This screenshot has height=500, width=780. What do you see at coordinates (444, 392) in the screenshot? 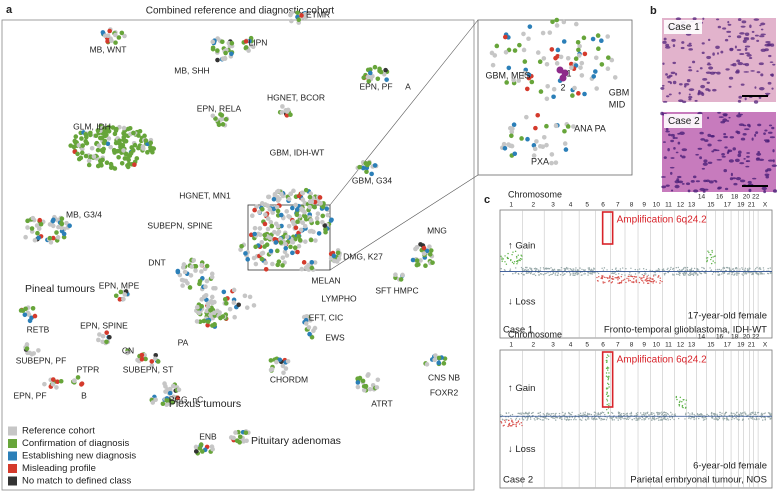
I see `class-label: FOXR2` at bounding box center [444, 392].